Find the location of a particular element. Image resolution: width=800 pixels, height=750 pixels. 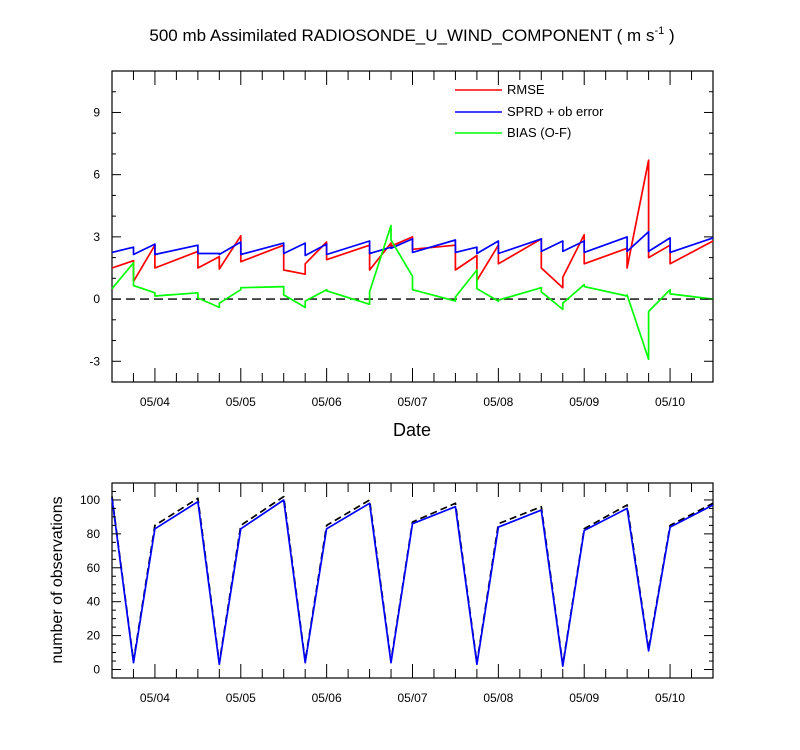

legend: RMSE SPRD + ob error BIAS (O-F) is located at coordinates (529, 111).